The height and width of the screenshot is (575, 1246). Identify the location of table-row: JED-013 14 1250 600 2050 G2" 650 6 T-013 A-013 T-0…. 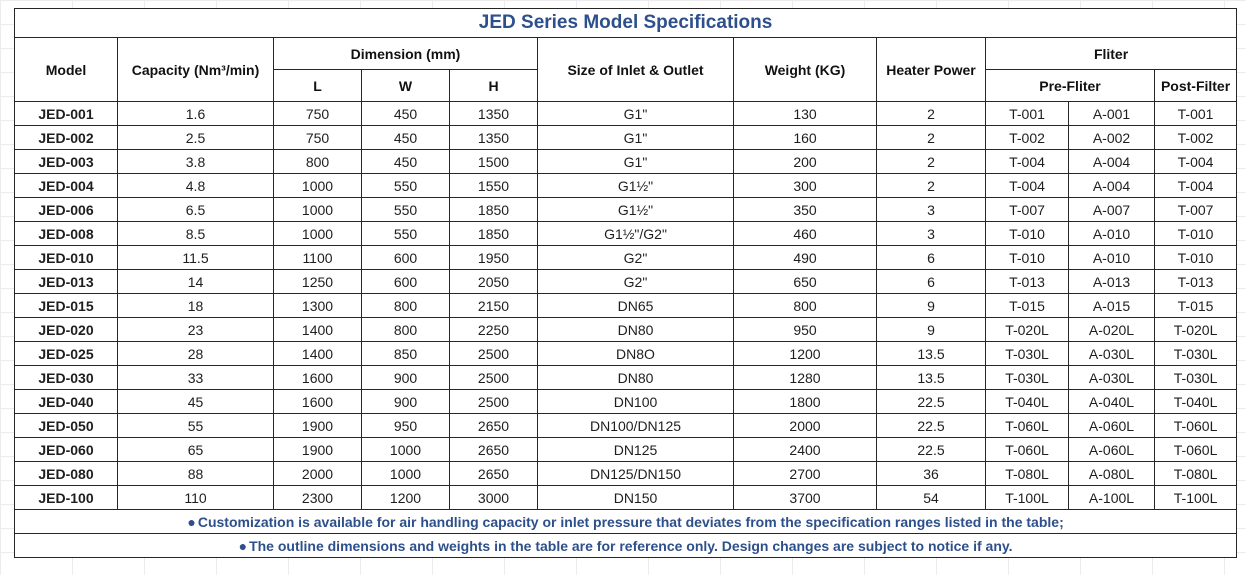
(626, 281).